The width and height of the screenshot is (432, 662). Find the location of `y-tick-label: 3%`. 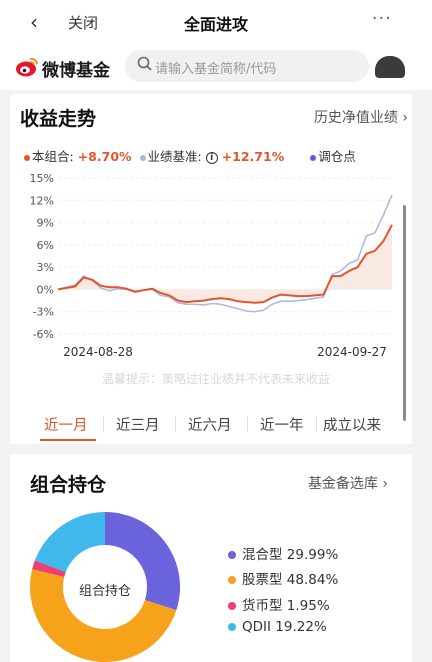

y-tick-label: 3% is located at coordinates (45, 267).